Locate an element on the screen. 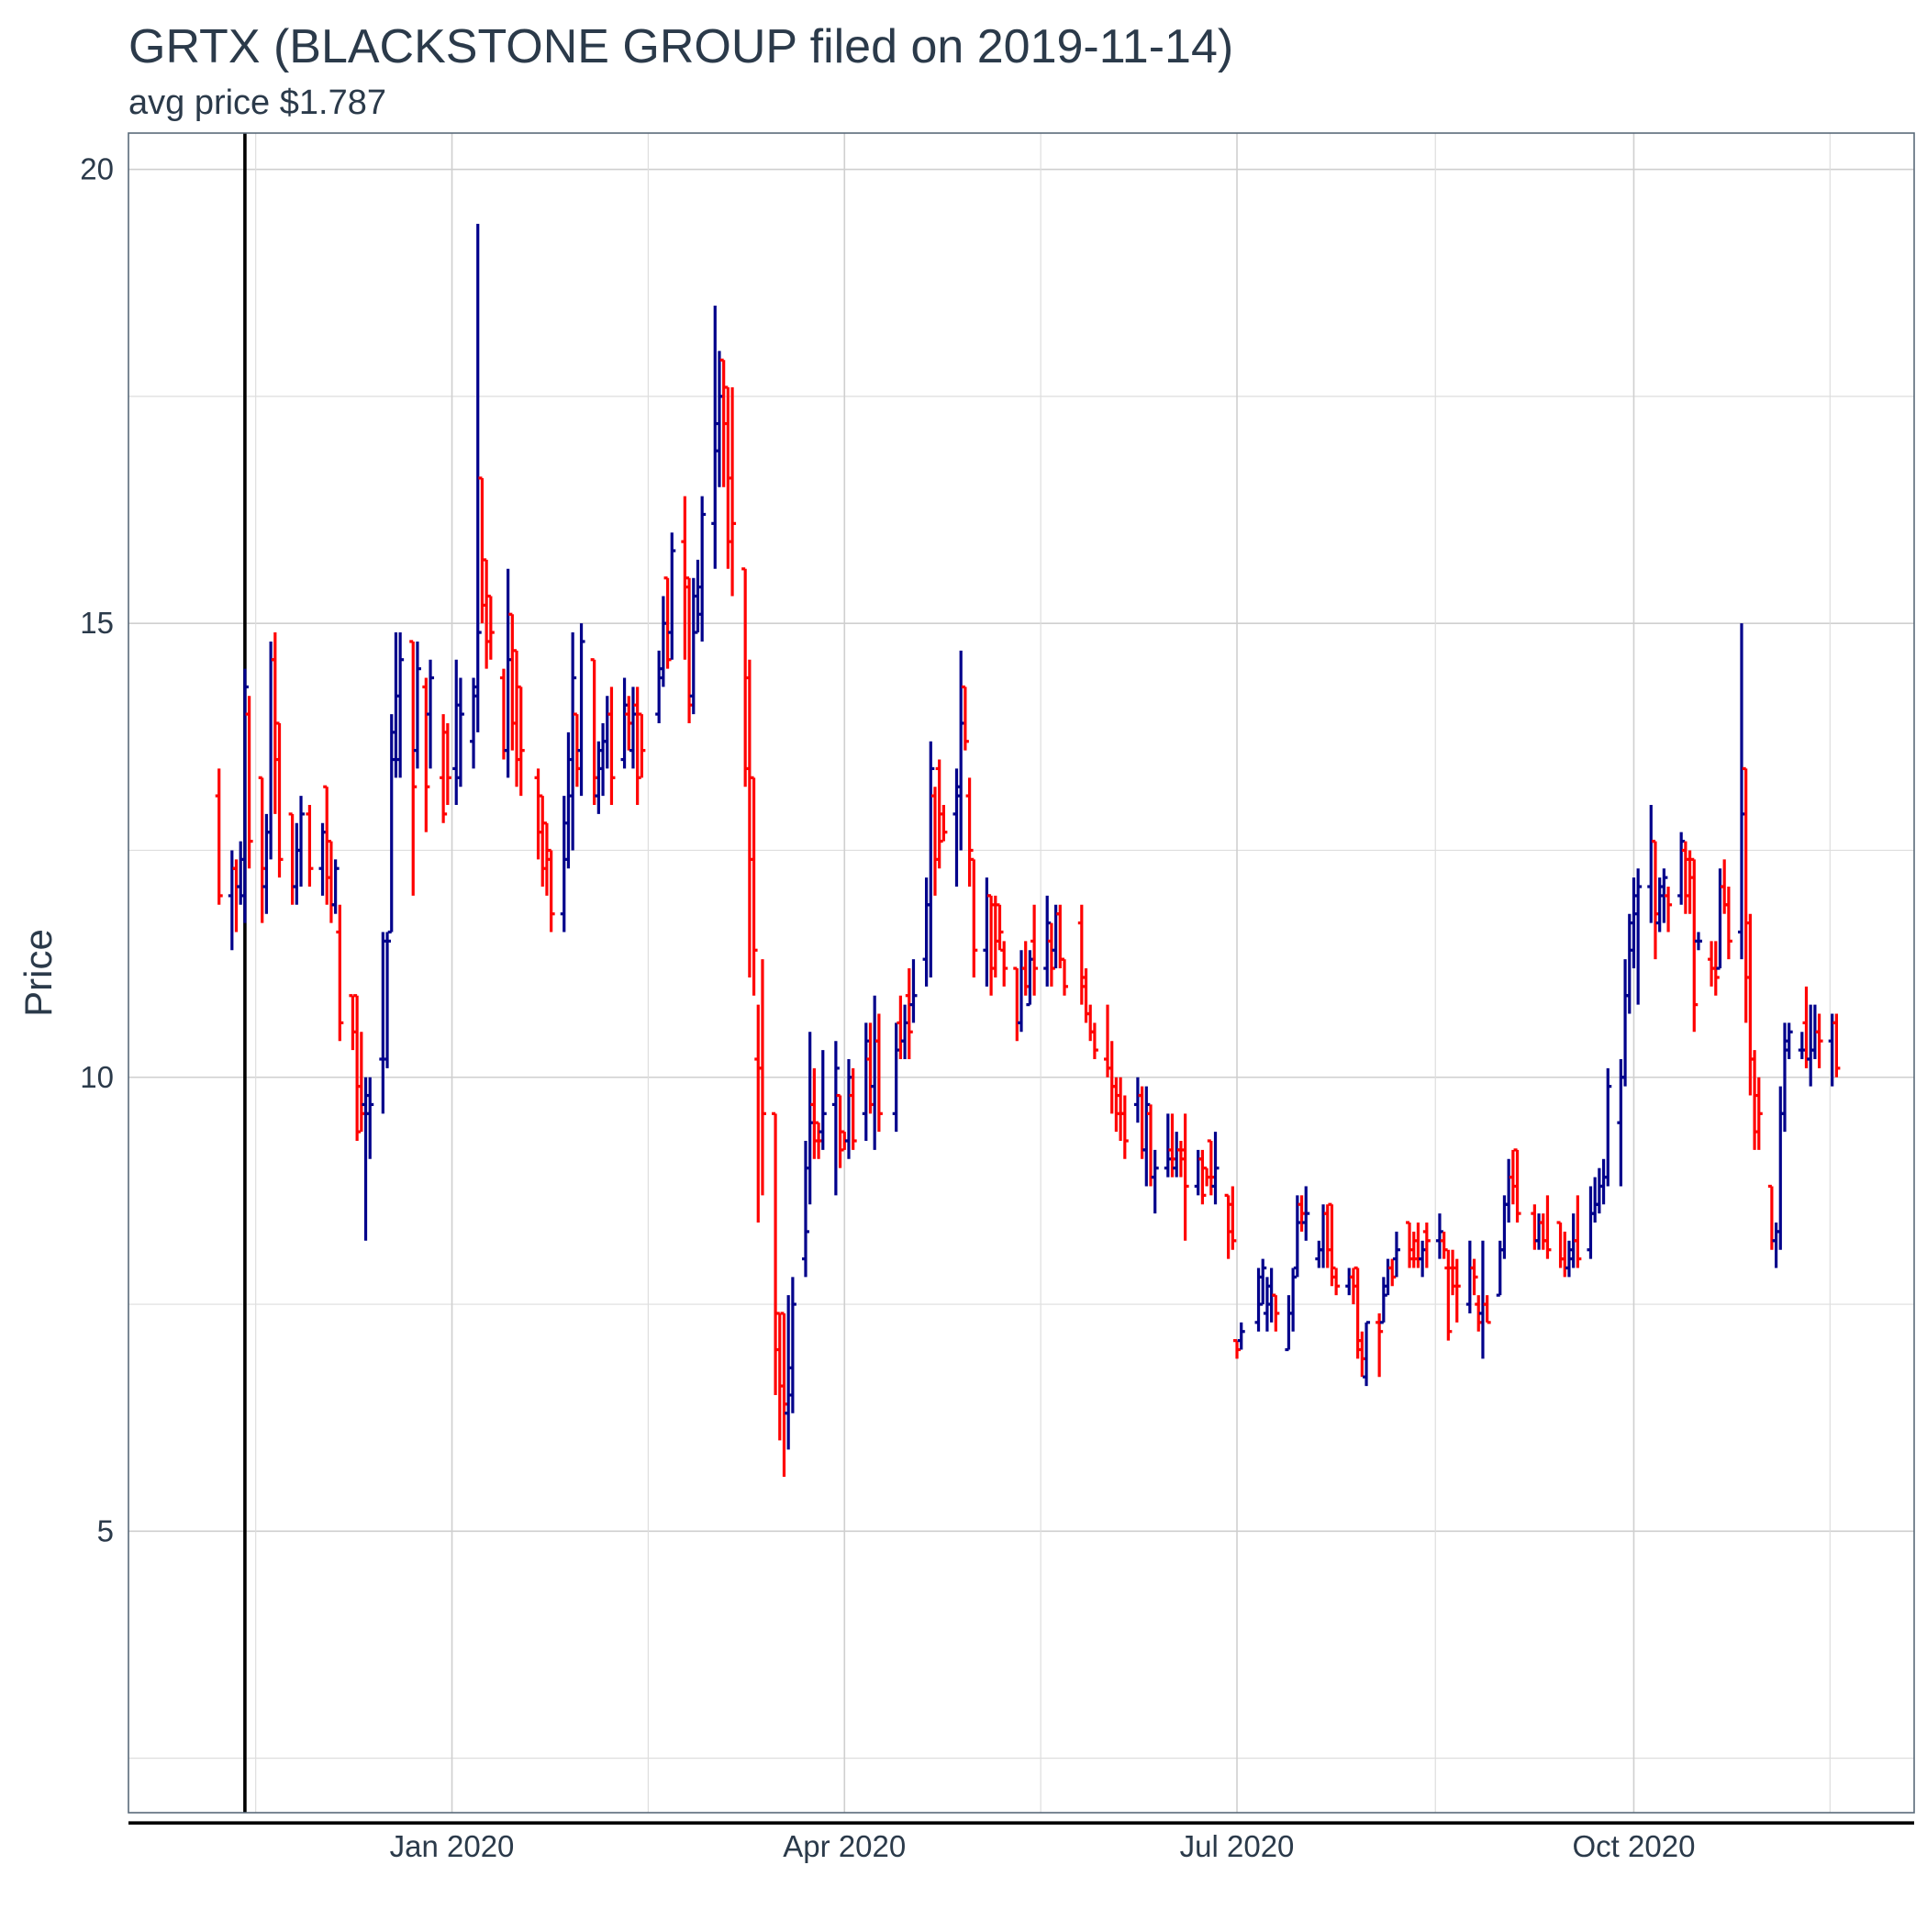 The height and width of the screenshot is (1932, 1927). x-tick-label: Jan 2020 is located at coordinates (452, 1846).